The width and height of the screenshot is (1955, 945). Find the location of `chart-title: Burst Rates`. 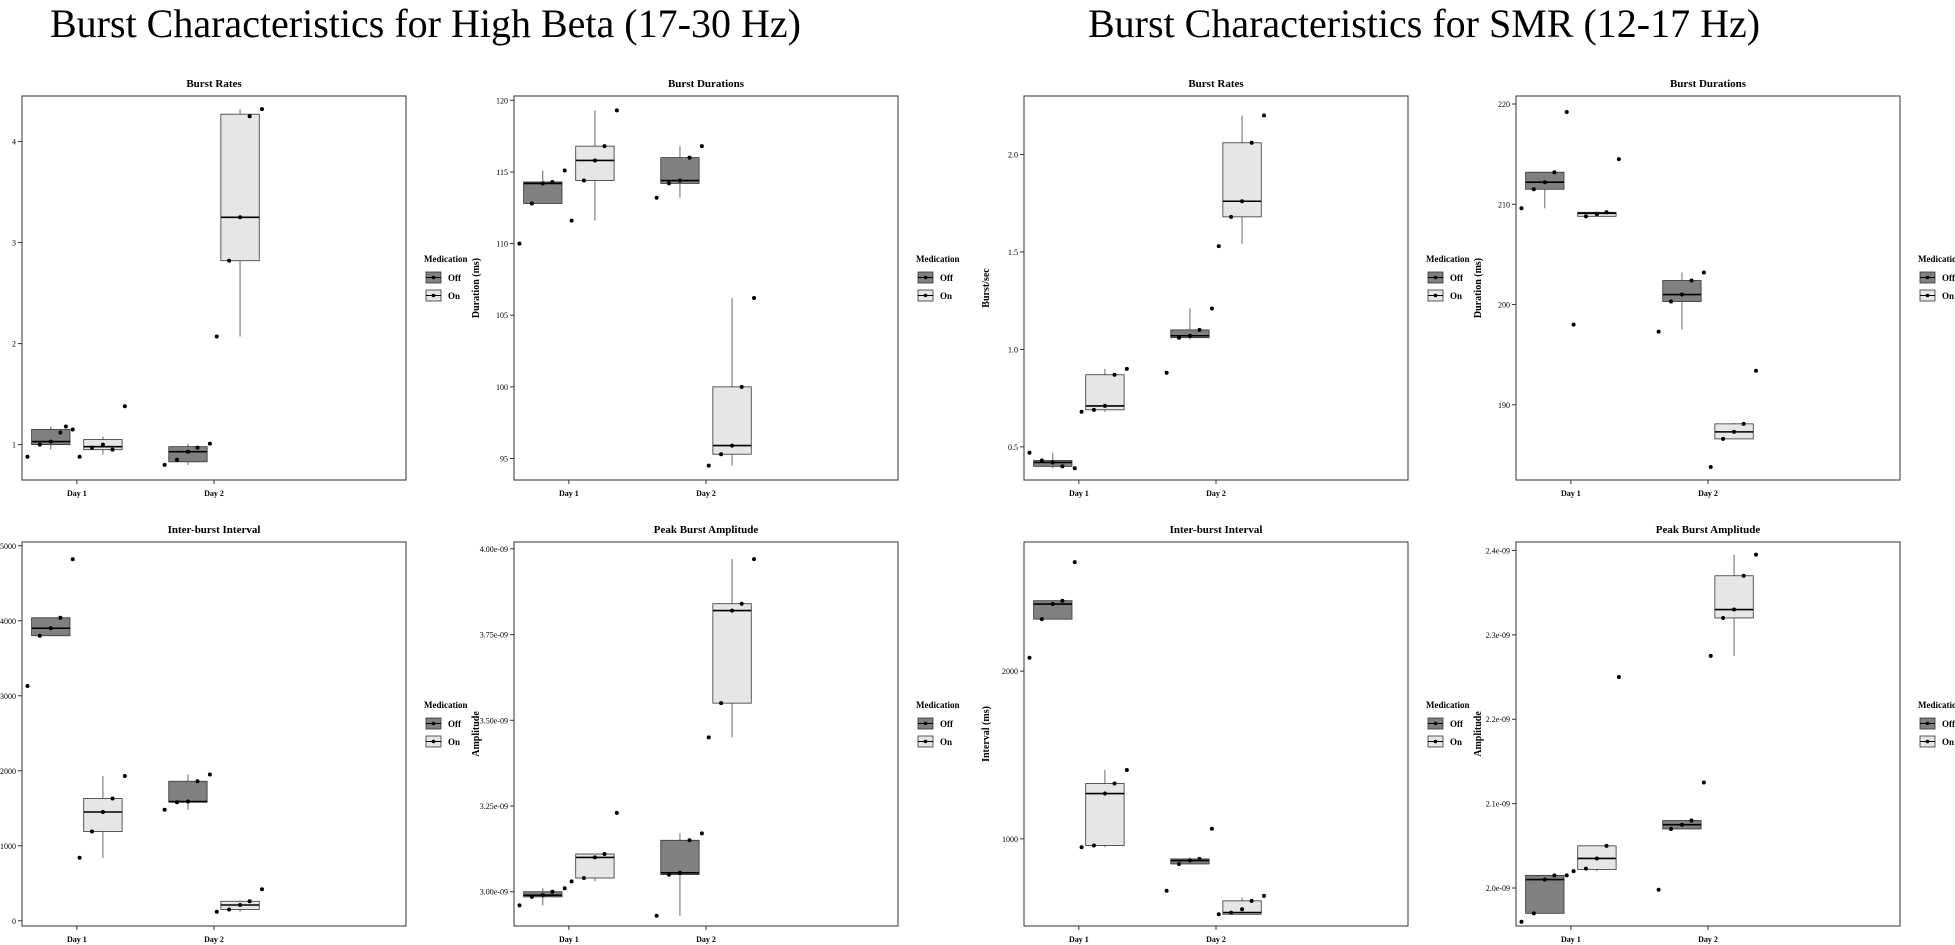

chart-title: Burst Rates is located at coordinates (214, 84).